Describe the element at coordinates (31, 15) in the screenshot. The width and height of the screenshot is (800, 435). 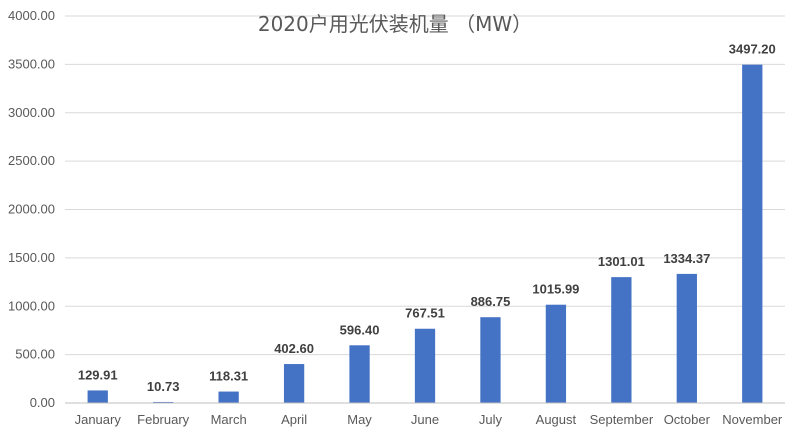
I see `y-tick-label: 4000.00` at that location.